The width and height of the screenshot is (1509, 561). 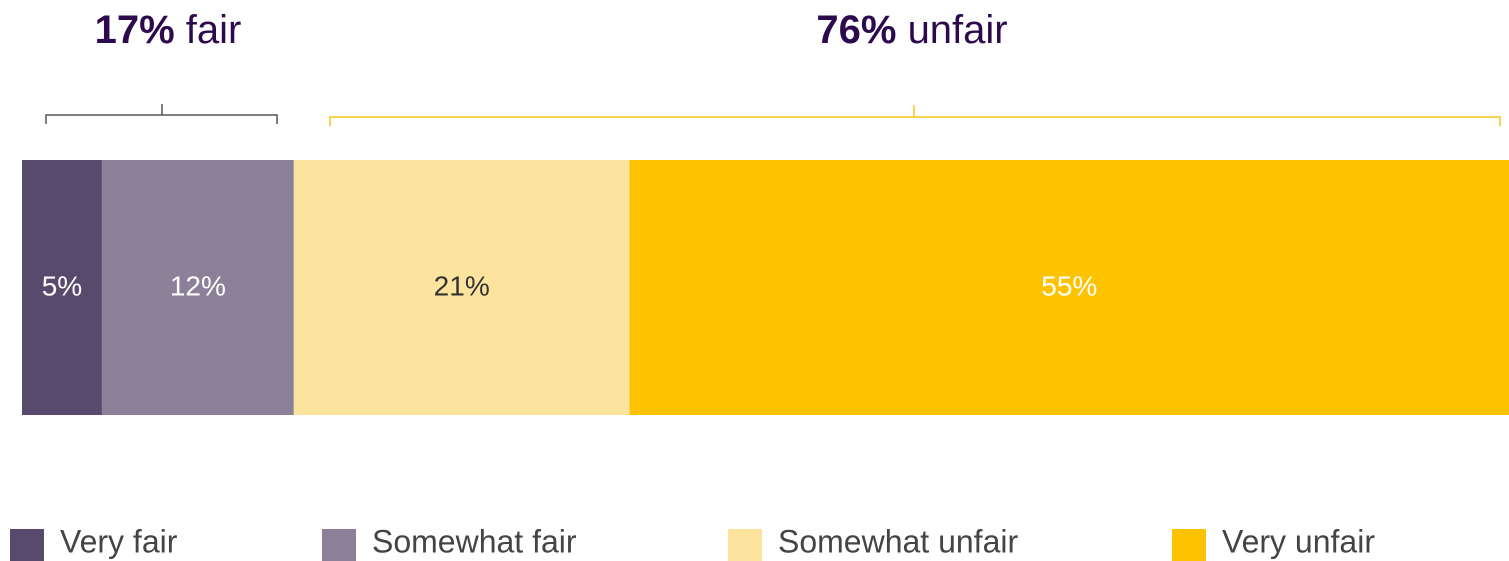 What do you see at coordinates (214, 30) in the screenshot?
I see `annotation-text: fair` at bounding box center [214, 30].